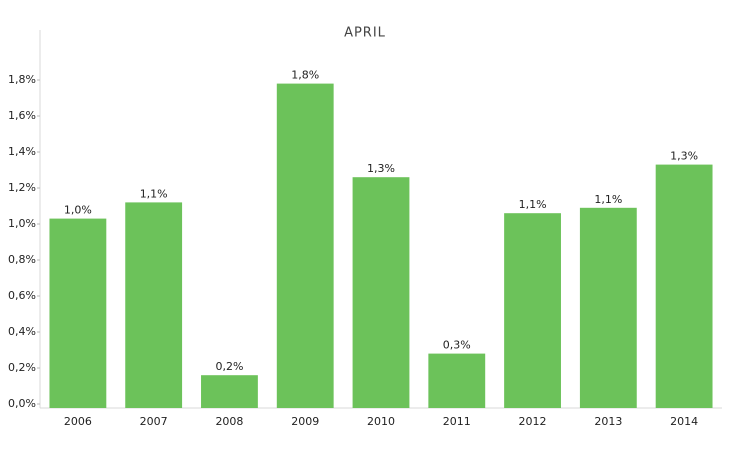 This screenshot has width=738, height=450. I want to click on value-label: 0,2%, so click(229, 366).